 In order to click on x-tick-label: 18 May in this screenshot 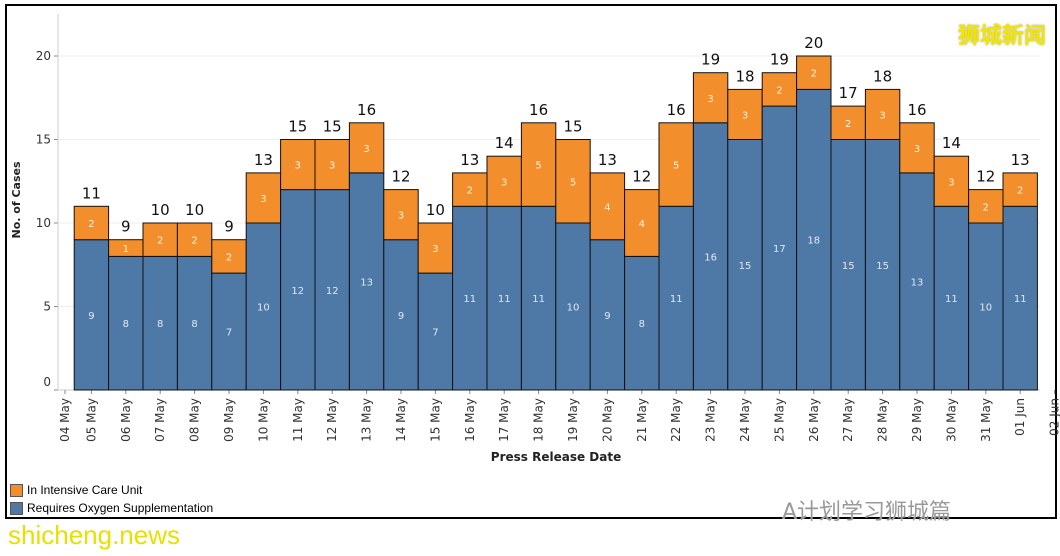, I will do `click(539, 420)`.